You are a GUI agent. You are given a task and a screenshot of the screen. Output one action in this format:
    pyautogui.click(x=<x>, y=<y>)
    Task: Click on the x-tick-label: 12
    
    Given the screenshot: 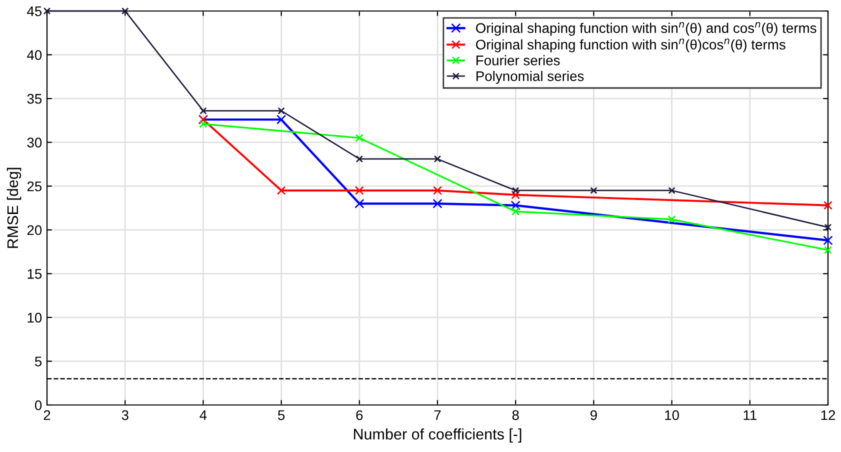 What is the action you would take?
    pyautogui.click(x=828, y=415)
    